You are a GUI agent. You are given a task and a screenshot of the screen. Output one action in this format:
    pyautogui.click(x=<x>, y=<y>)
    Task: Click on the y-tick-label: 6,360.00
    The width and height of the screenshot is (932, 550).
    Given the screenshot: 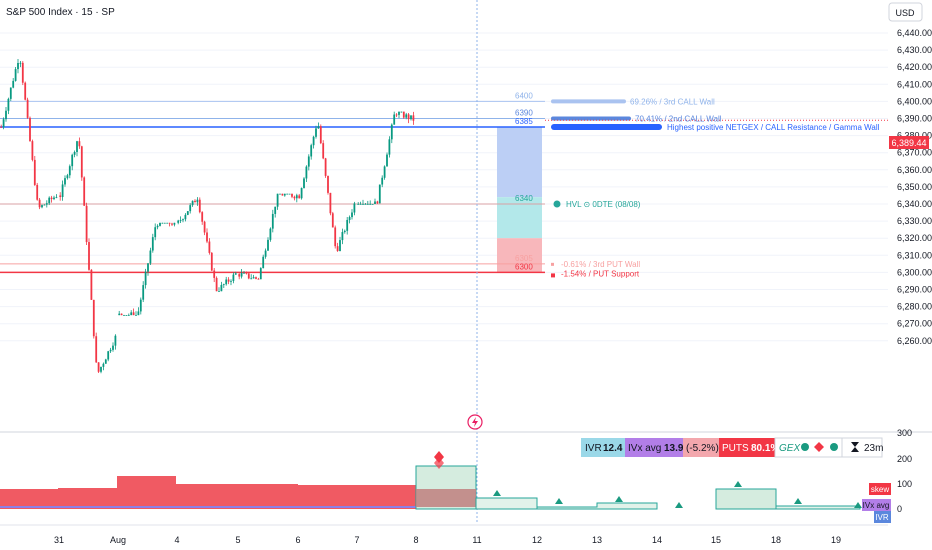 What is the action you would take?
    pyautogui.click(x=914, y=170)
    